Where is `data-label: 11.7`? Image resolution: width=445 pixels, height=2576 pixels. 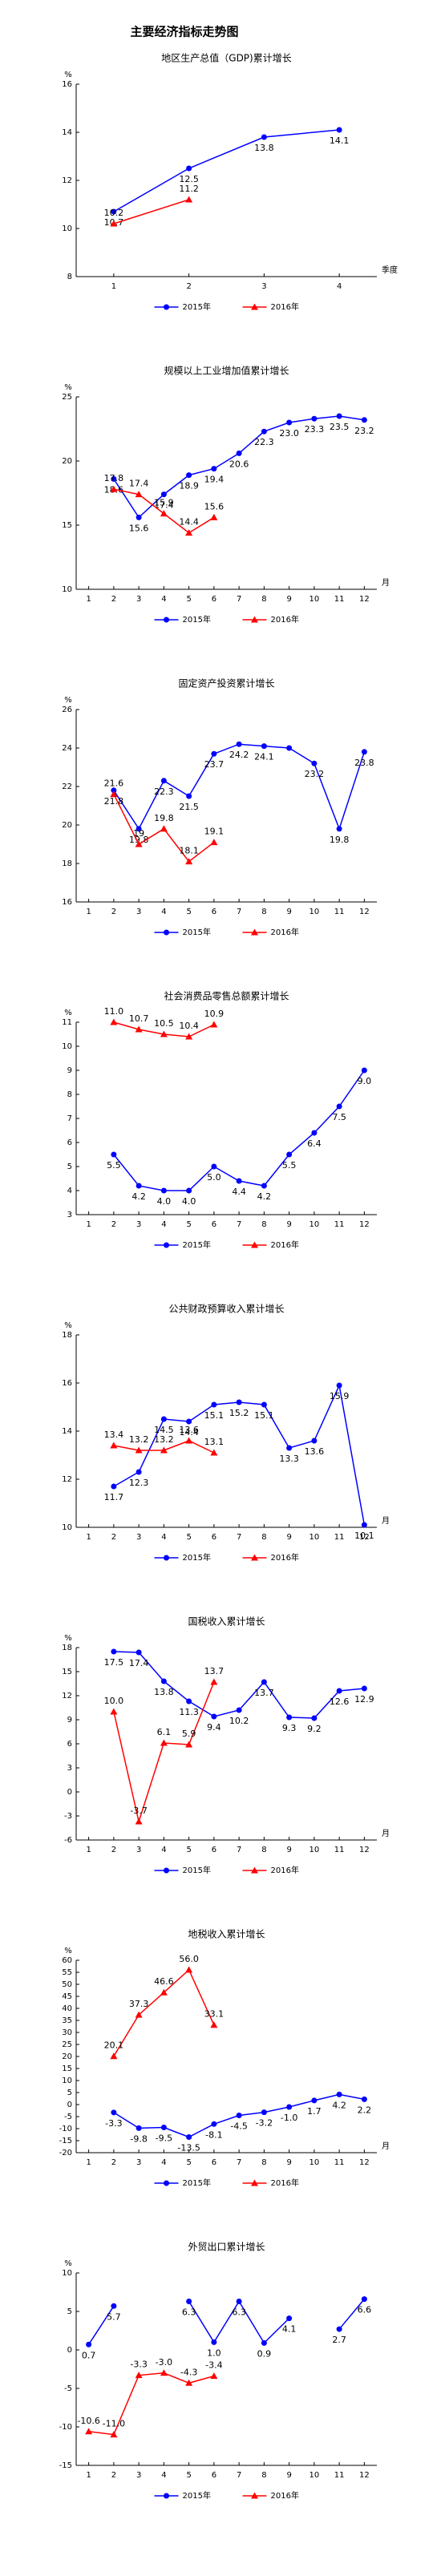 data-label: 11.7 is located at coordinates (114, 1497).